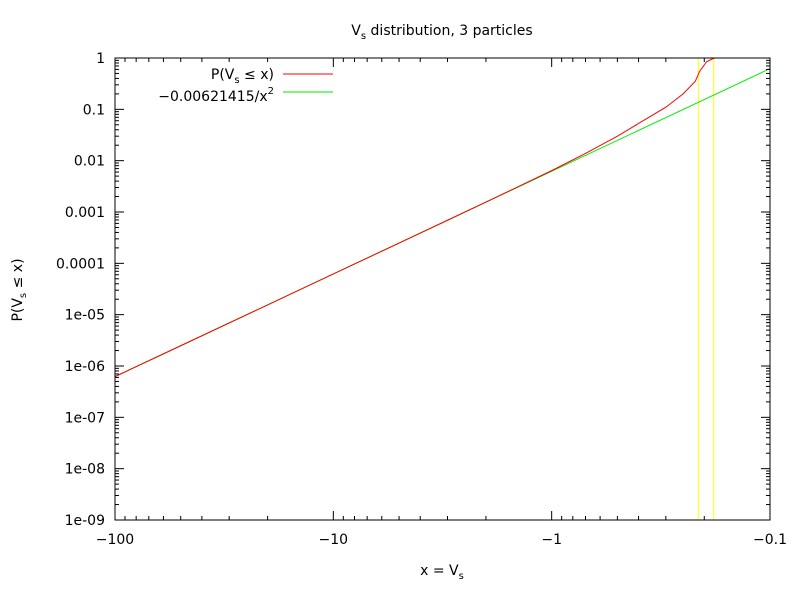 Image resolution: width=800 pixels, height=600 pixels. I want to click on y-tick-label: 0.0001, so click(80, 264).